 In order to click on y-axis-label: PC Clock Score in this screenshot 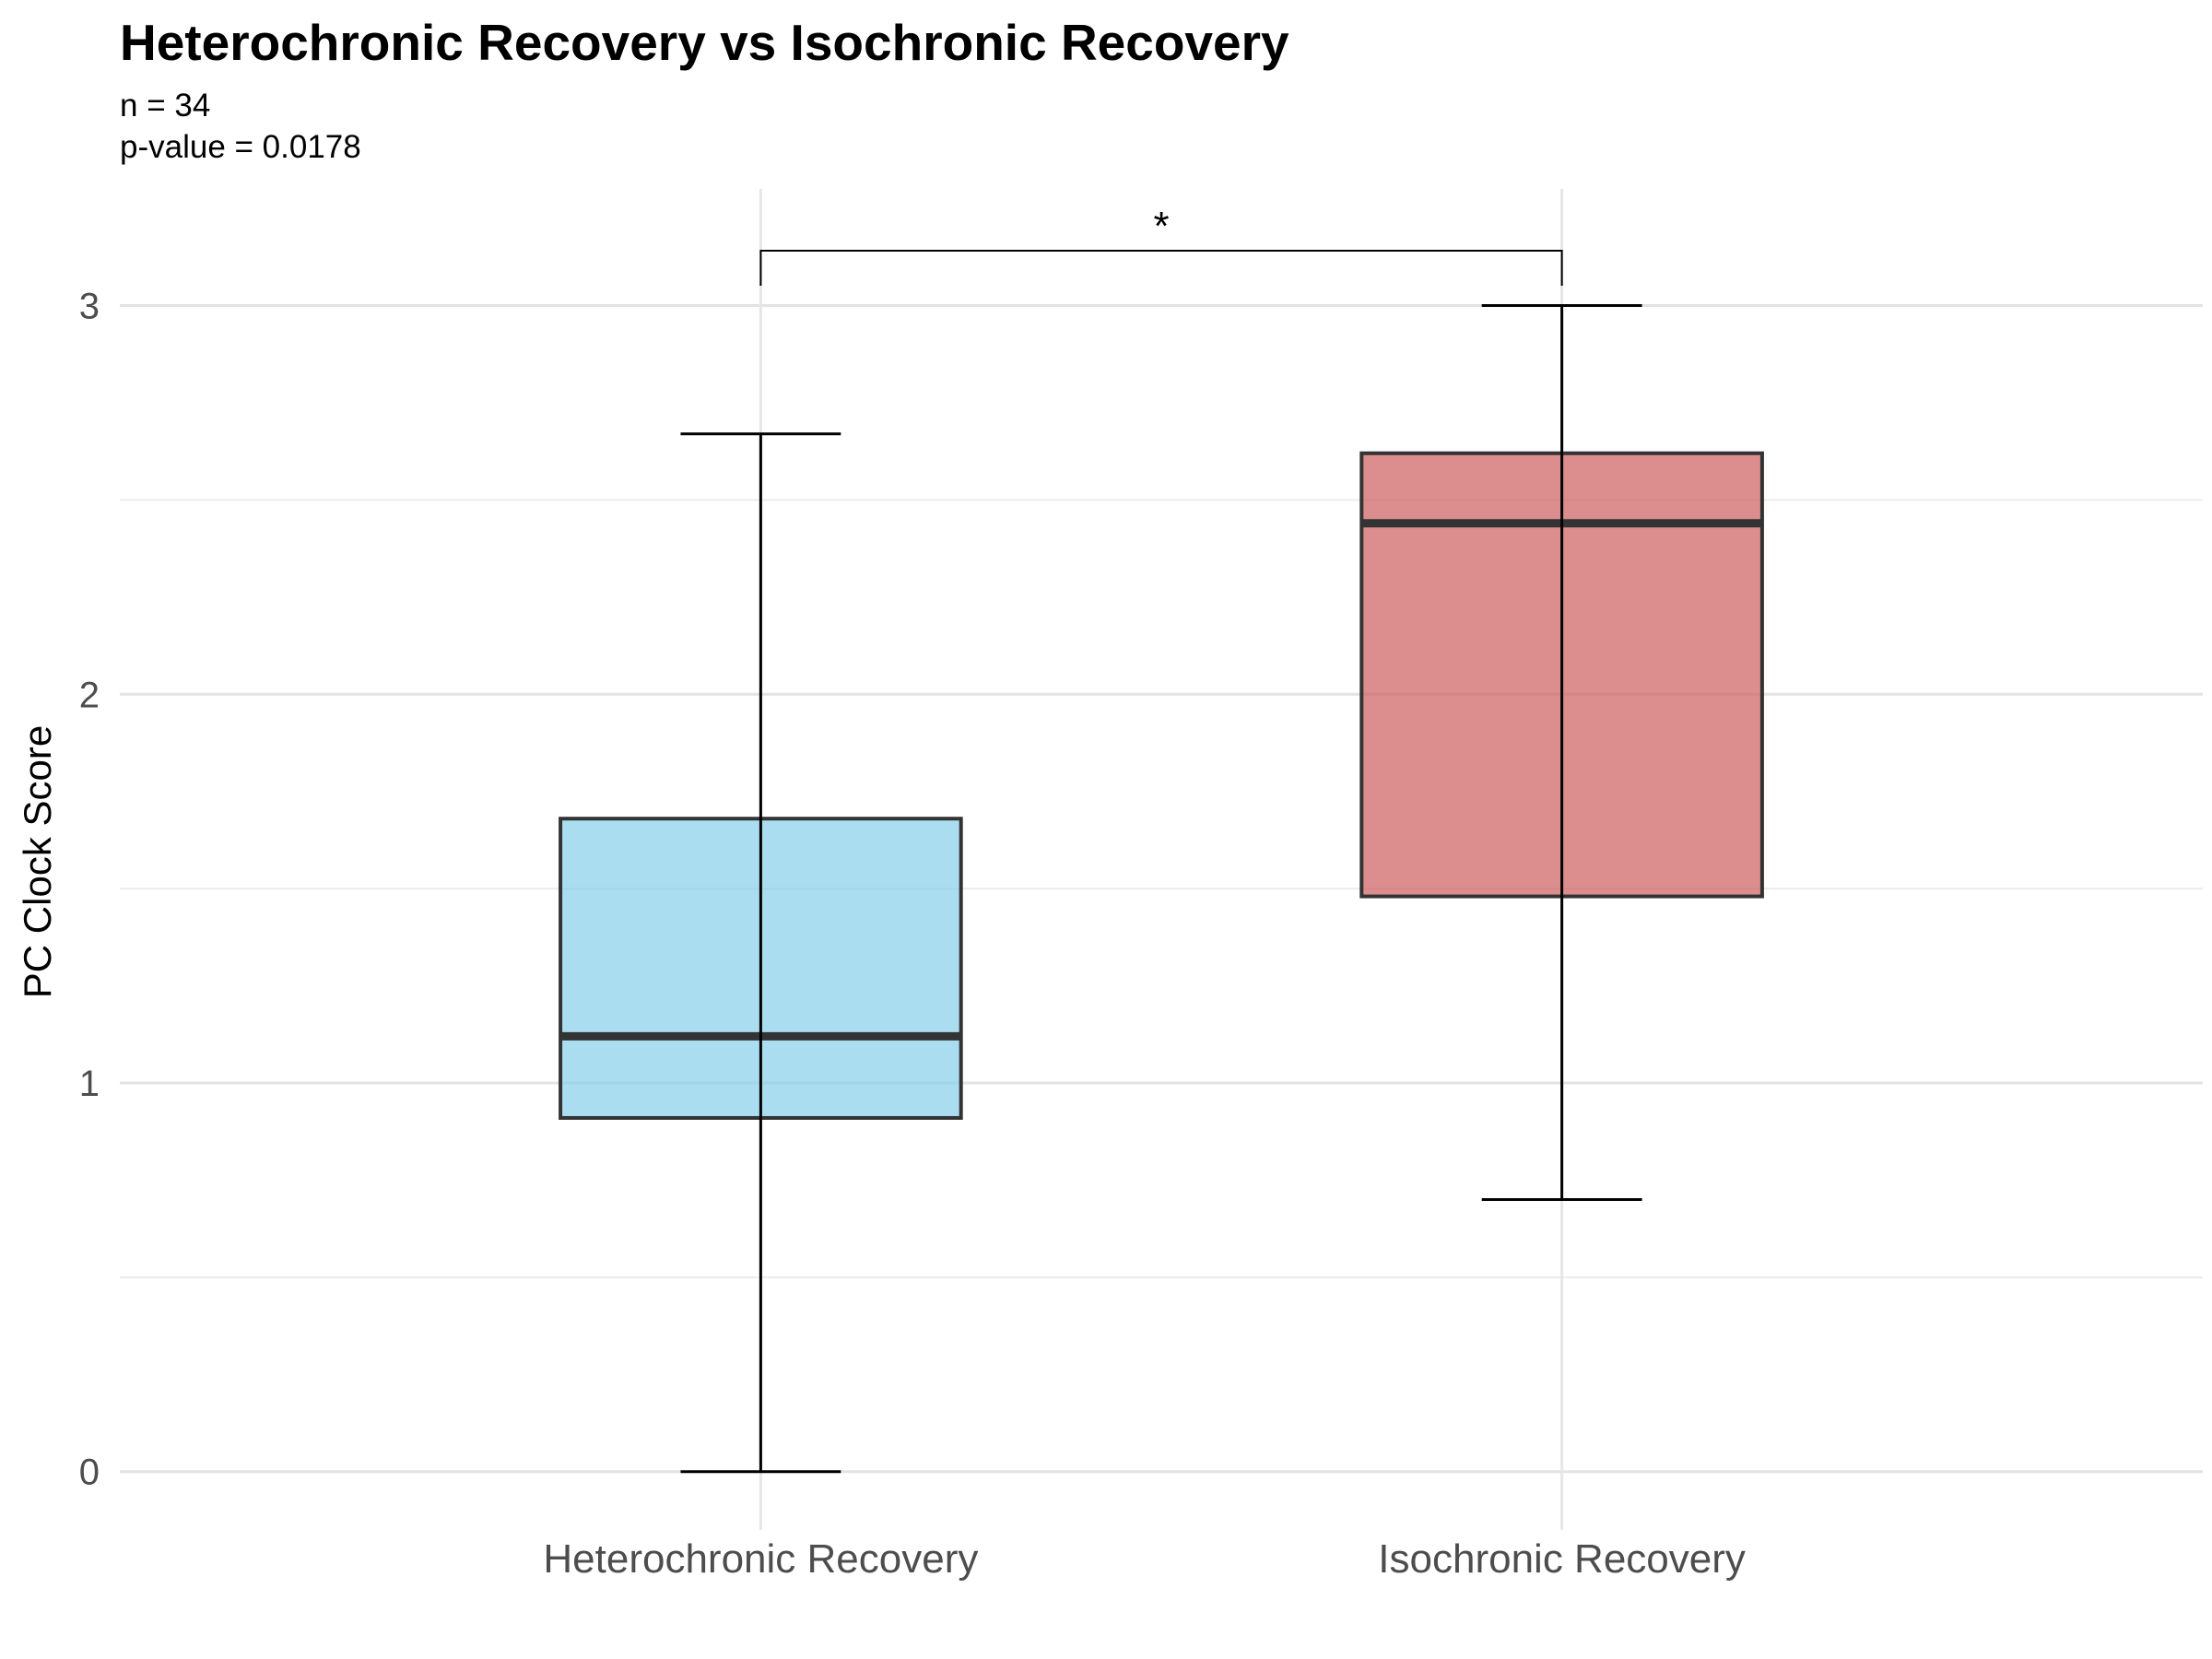, I will do `click(37, 861)`.